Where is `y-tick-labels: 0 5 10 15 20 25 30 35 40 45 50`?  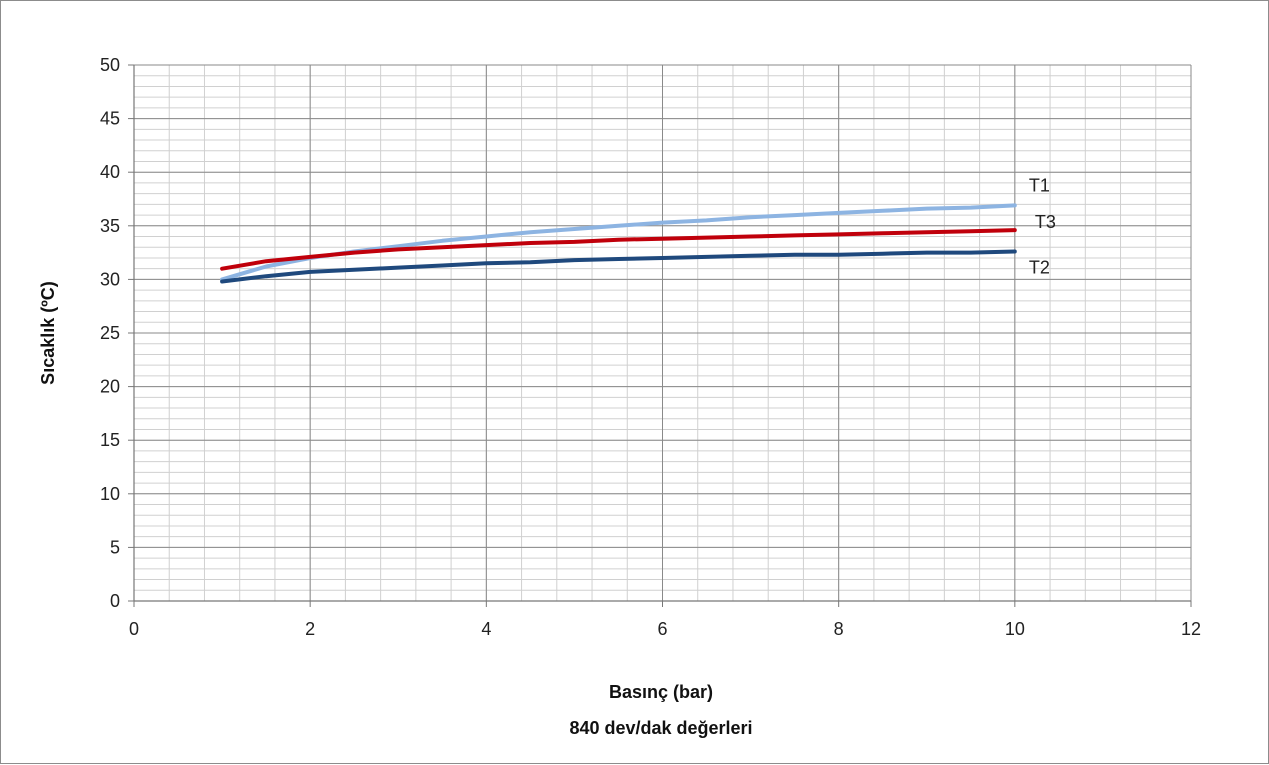
y-tick-labels: 0 5 10 15 20 25 30 35 40 45 50 is located at coordinates (110, 333).